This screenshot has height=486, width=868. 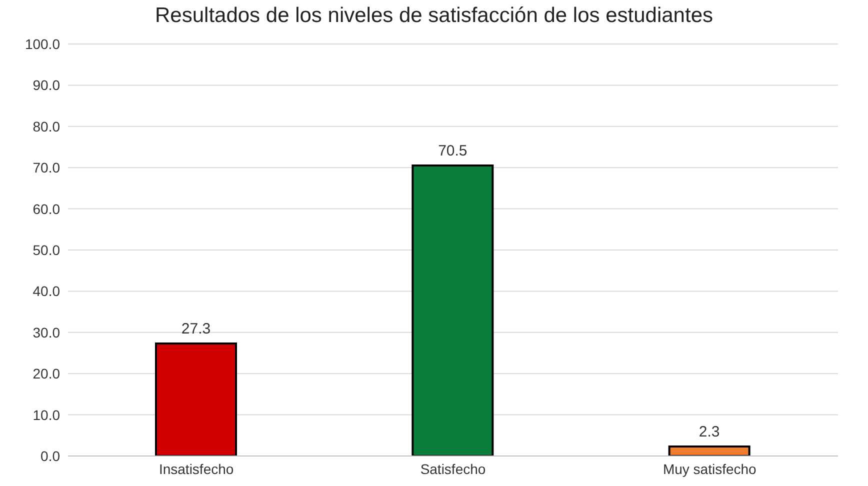 I want to click on y-tick-label: 100.0, so click(x=42, y=44).